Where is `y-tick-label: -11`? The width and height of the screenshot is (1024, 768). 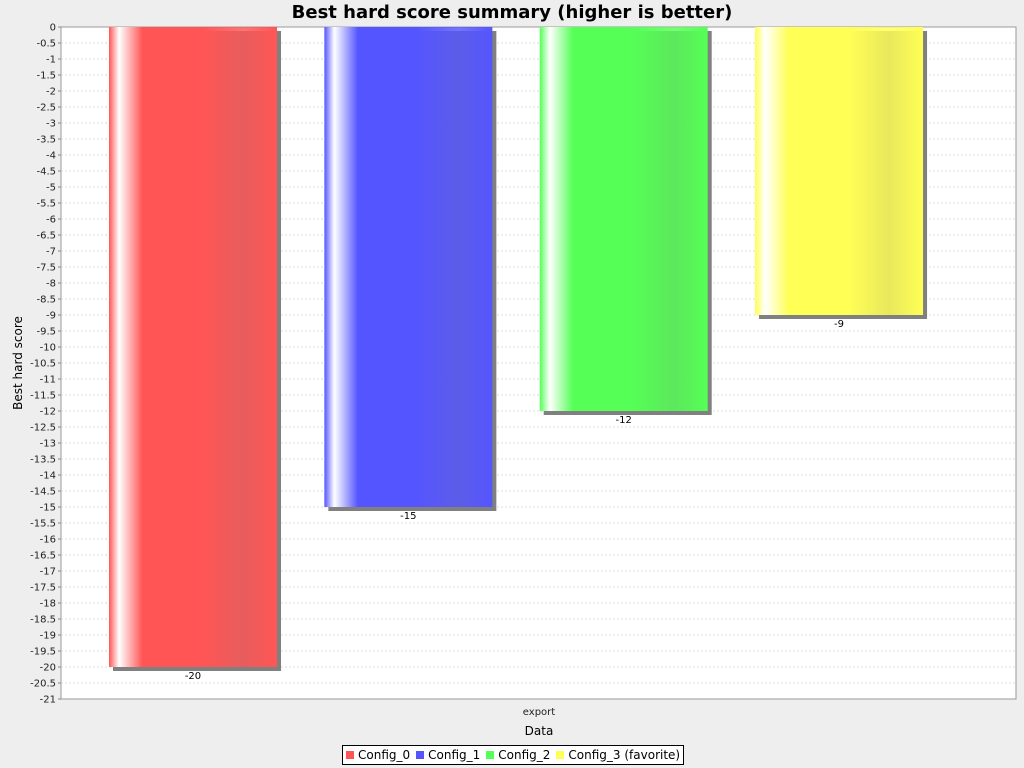
y-tick-label: -11 is located at coordinates (48, 380).